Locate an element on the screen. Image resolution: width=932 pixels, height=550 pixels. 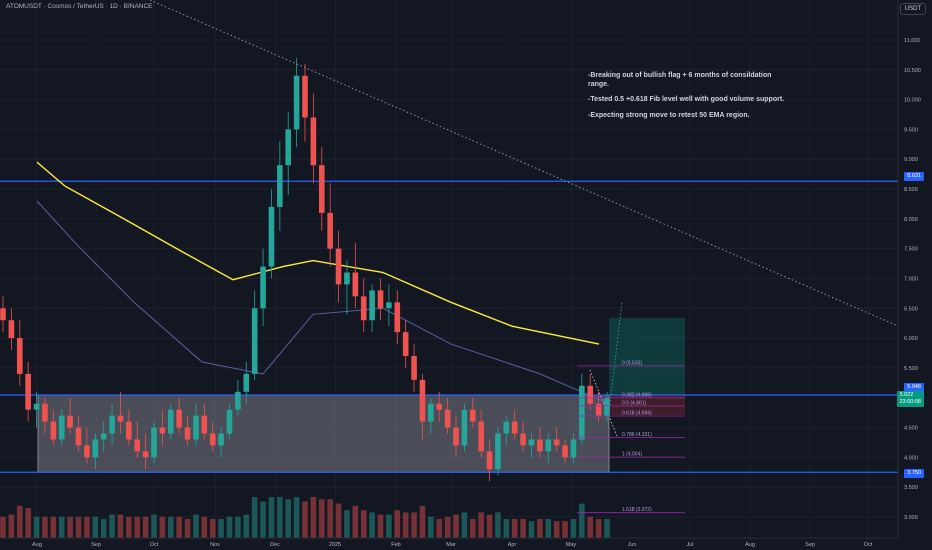
range-bottom-price-tag: 3.750 is located at coordinates (914, 473).